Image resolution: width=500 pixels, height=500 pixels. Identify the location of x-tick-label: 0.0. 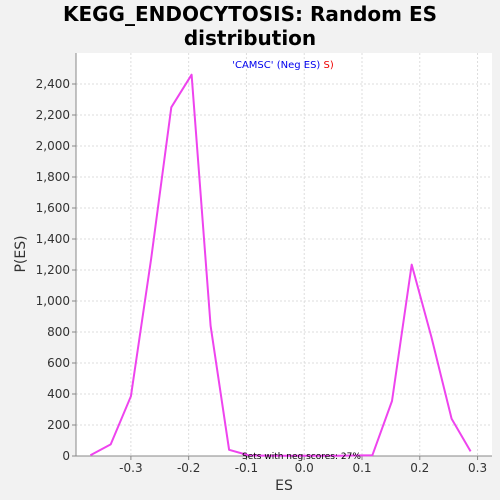
(304, 468).